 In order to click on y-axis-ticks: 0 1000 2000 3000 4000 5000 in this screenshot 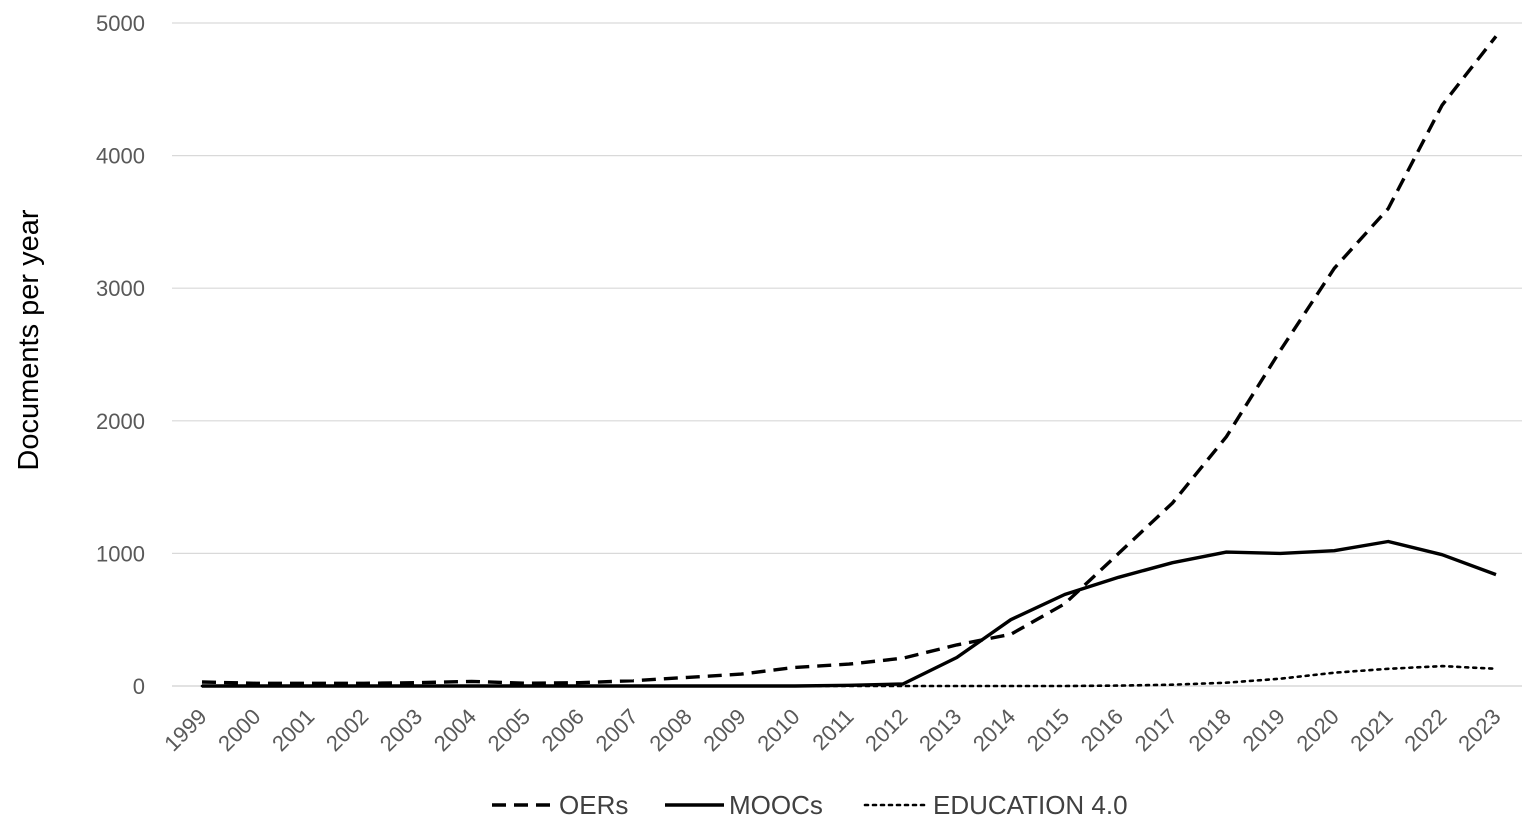, I will do `click(120, 355)`.